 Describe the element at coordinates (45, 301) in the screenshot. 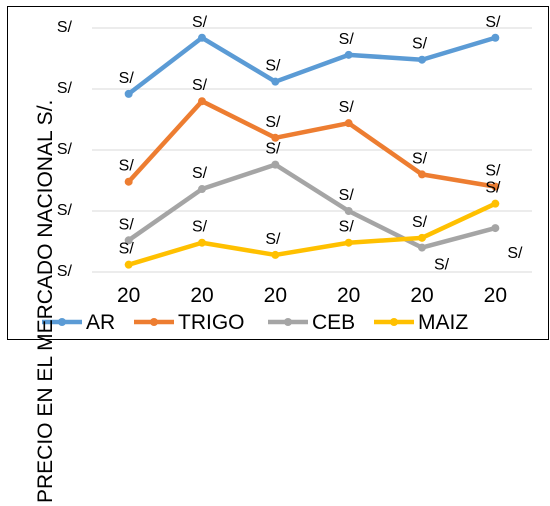

I see `y-axis-title: PRECIO EN EL MERCADO NACIONAL S/.` at that location.